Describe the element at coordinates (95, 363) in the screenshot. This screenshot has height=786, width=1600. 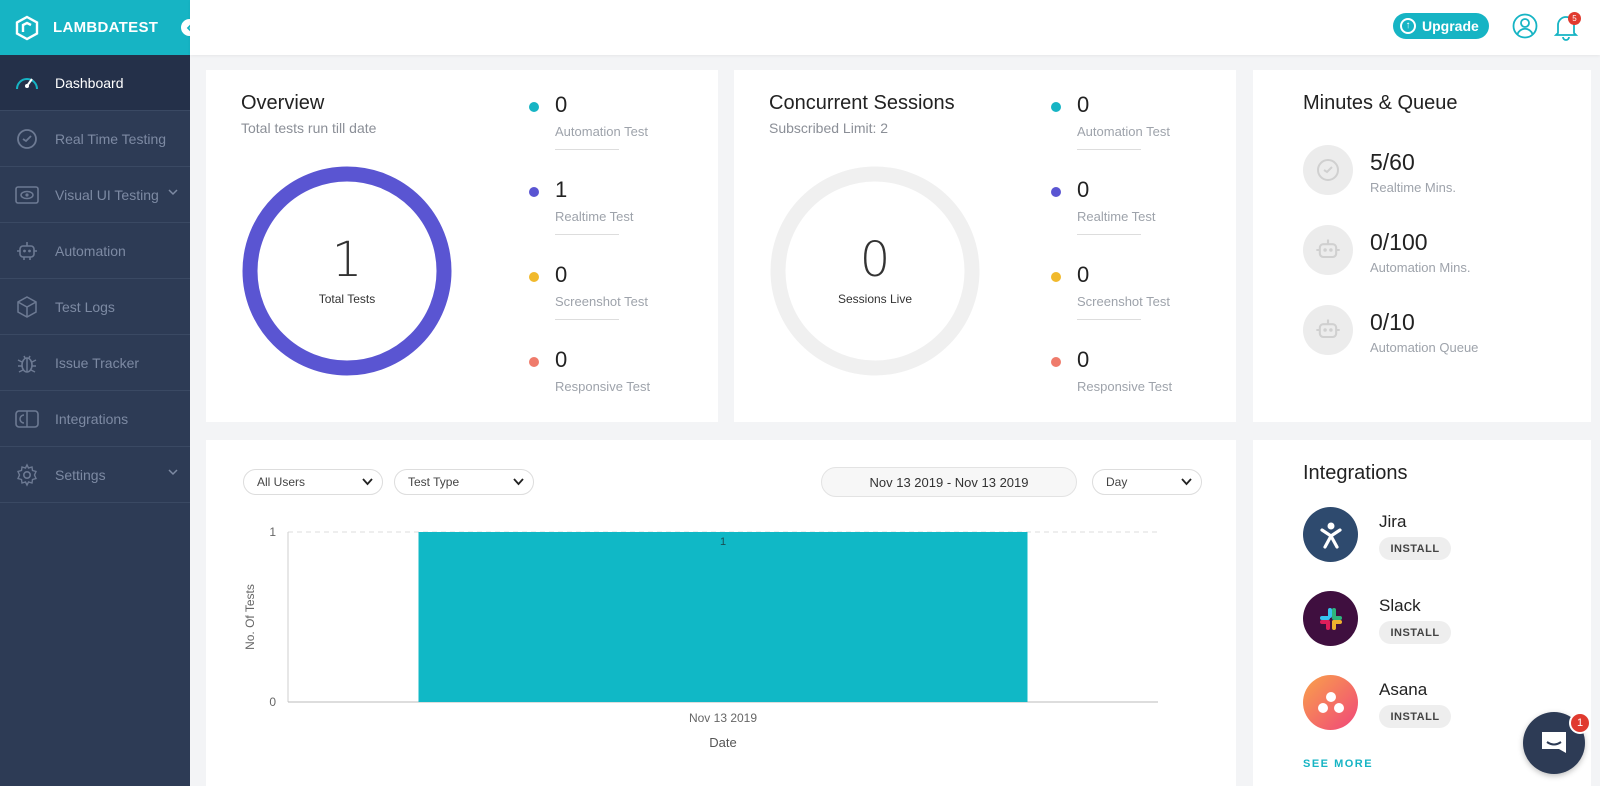
I see `sidebar-item-issue-tracker: Issue Tracker` at that location.